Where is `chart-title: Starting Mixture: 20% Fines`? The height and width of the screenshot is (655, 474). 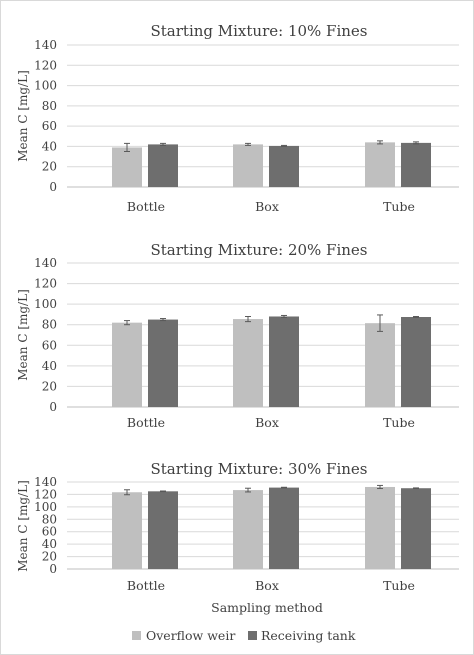 chart-title: Starting Mixture: 20% Fines is located at coordinates (259, 250).